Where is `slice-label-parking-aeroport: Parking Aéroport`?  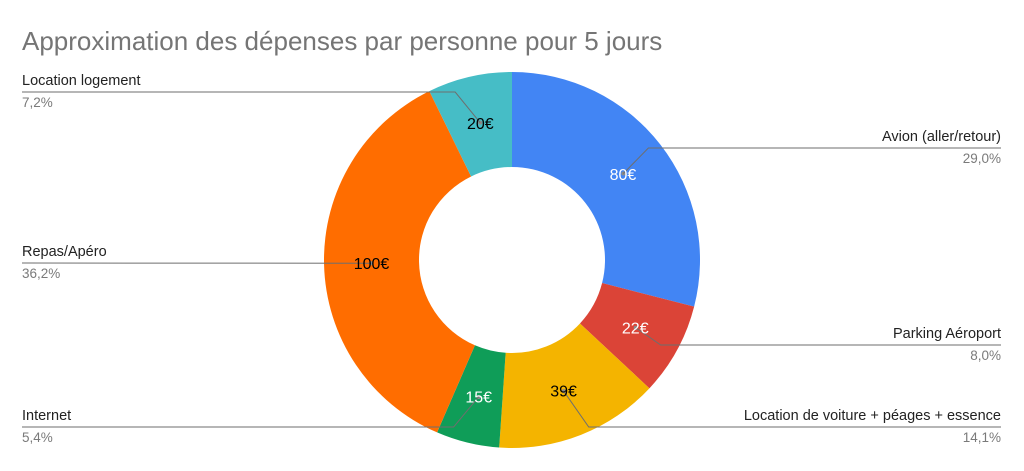 slice-label-parking-aeroport: Parking Aéroport is located at coordinates (947, 334).